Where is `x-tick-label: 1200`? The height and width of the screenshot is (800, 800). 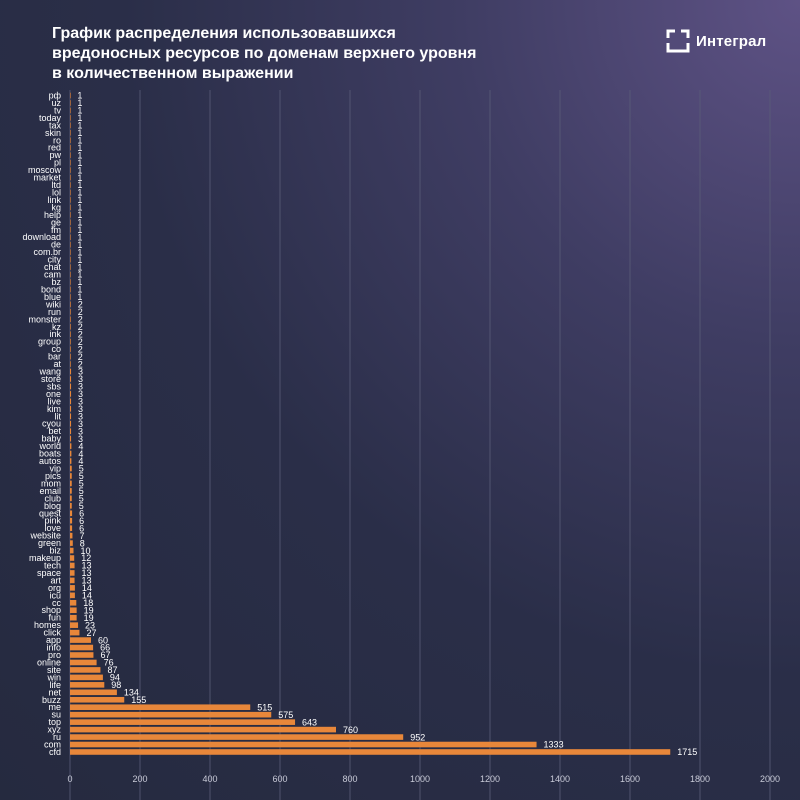
x-tick-label: 1200 is located at coordinates (490, 779).